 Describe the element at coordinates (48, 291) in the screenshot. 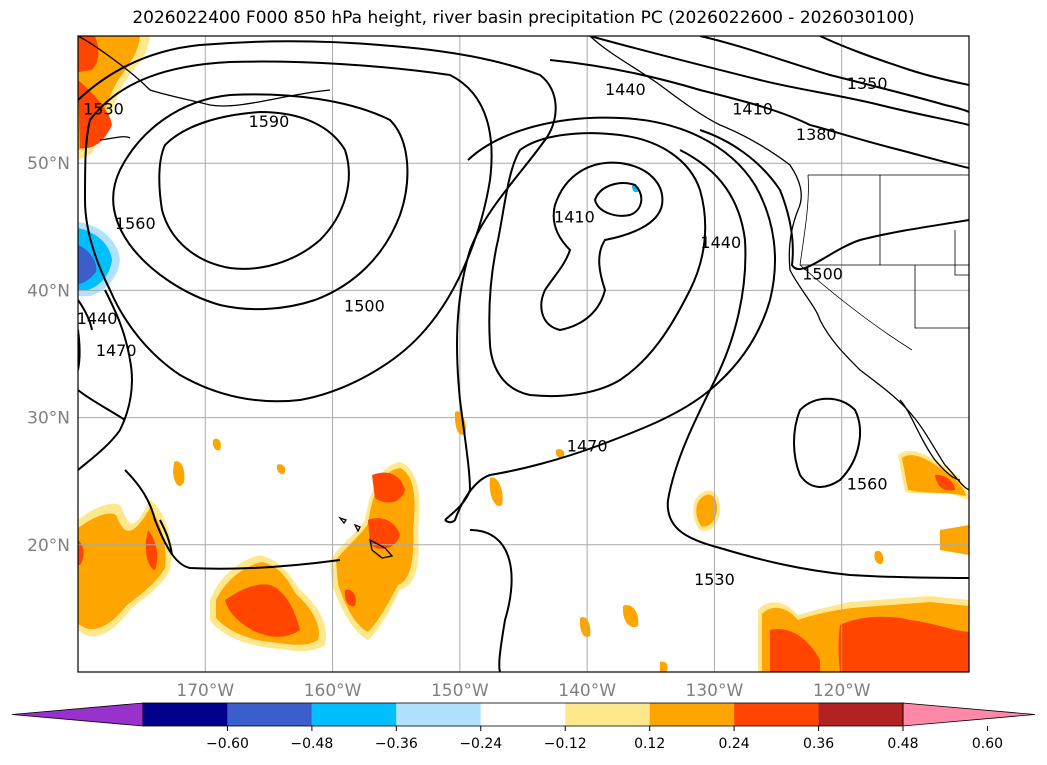

I see `lat-label: 40°N` at that location.